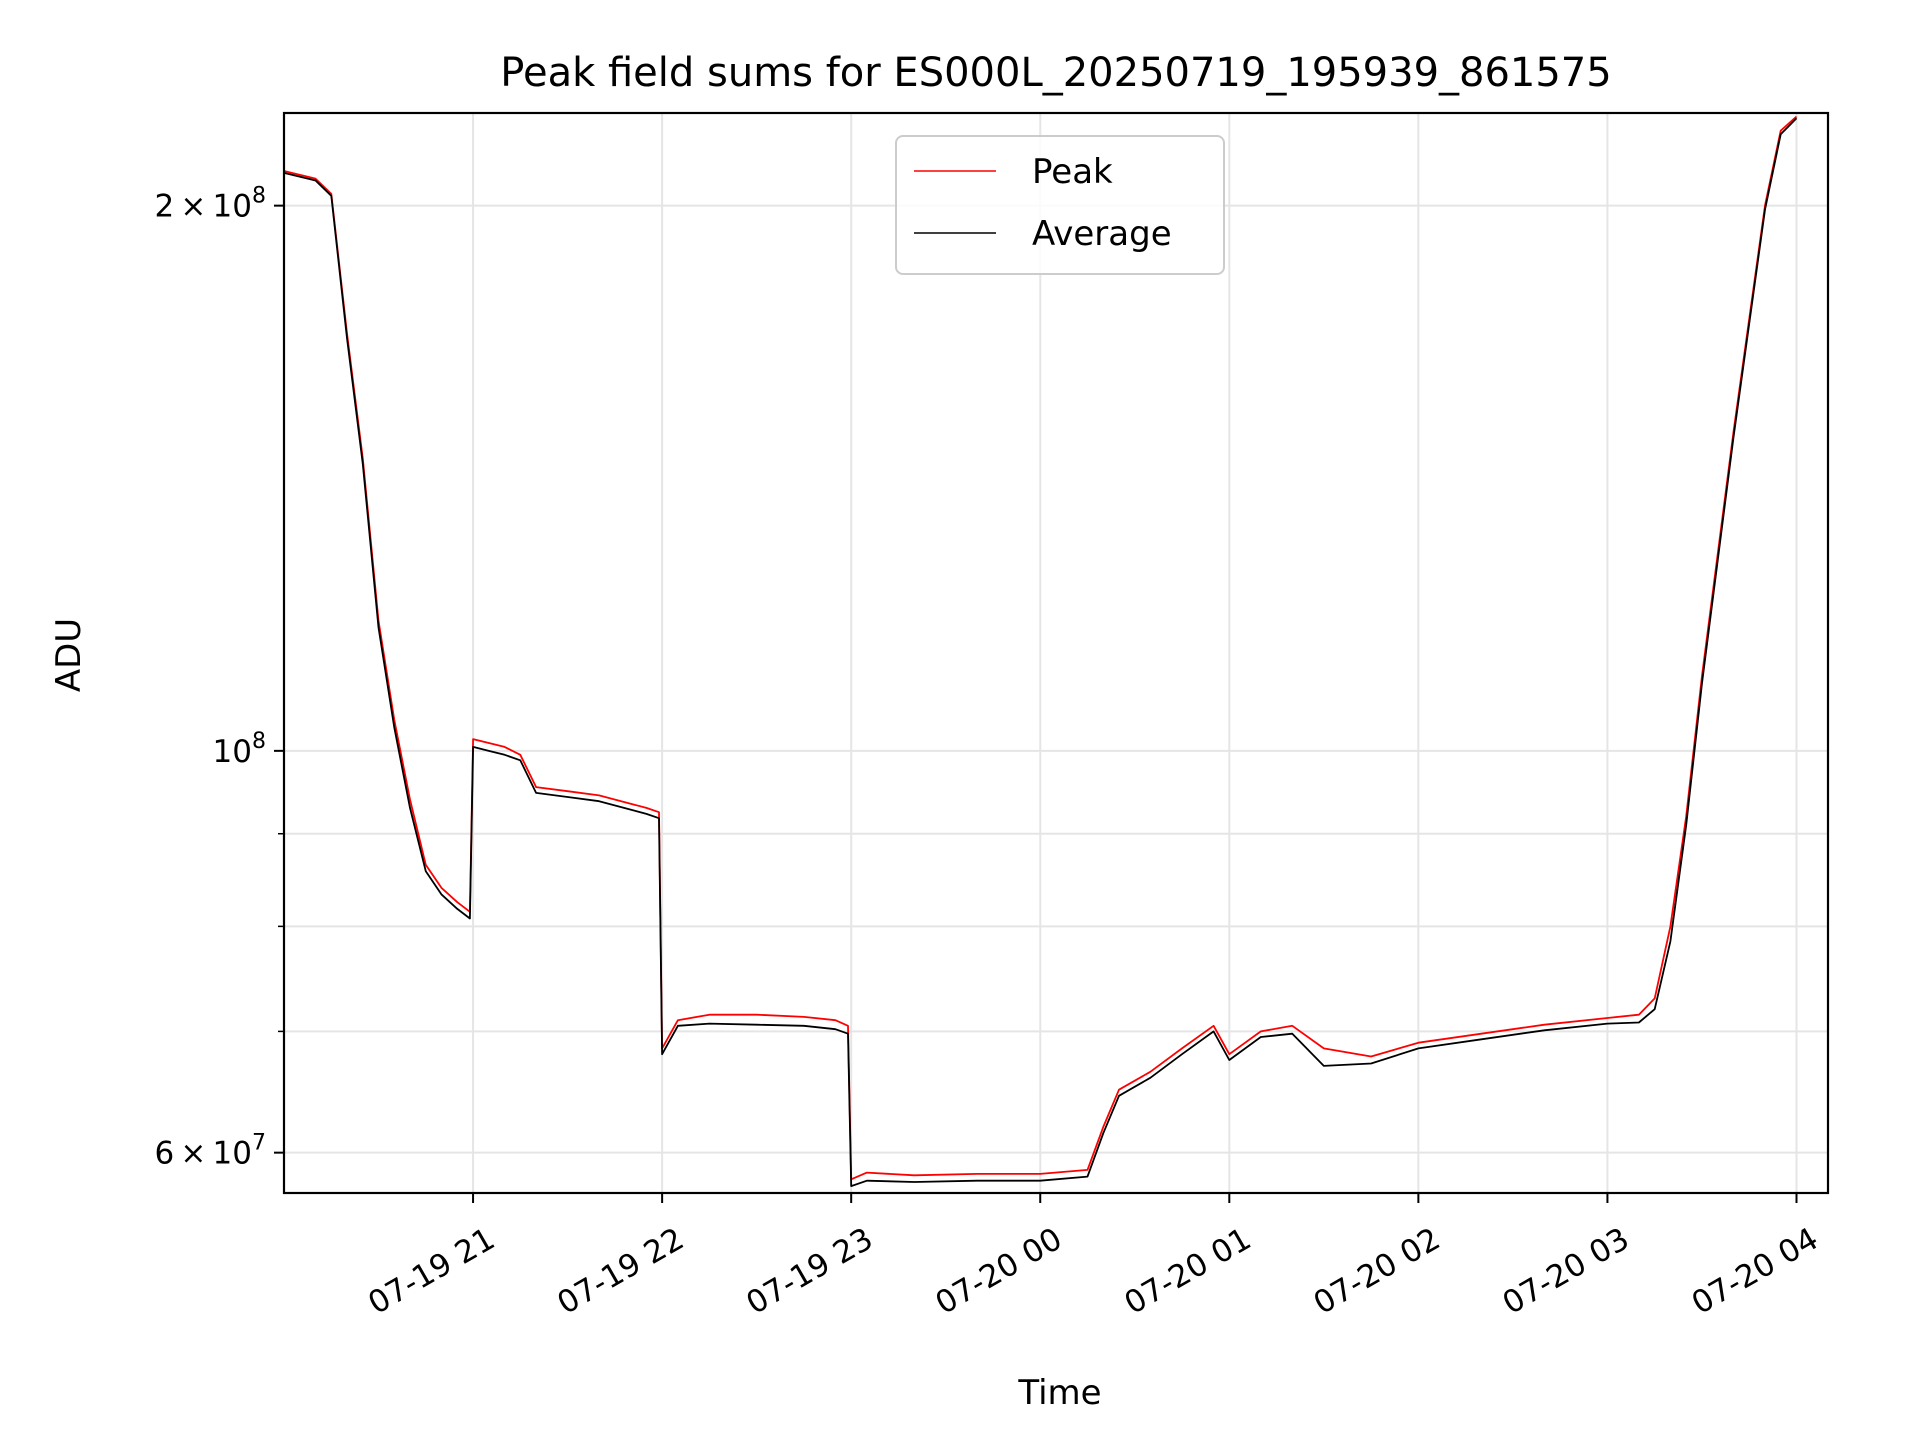 This screenshot has width=1920, height=1440. I want to click on x-axis-label: Time, so click(1059, 1393).